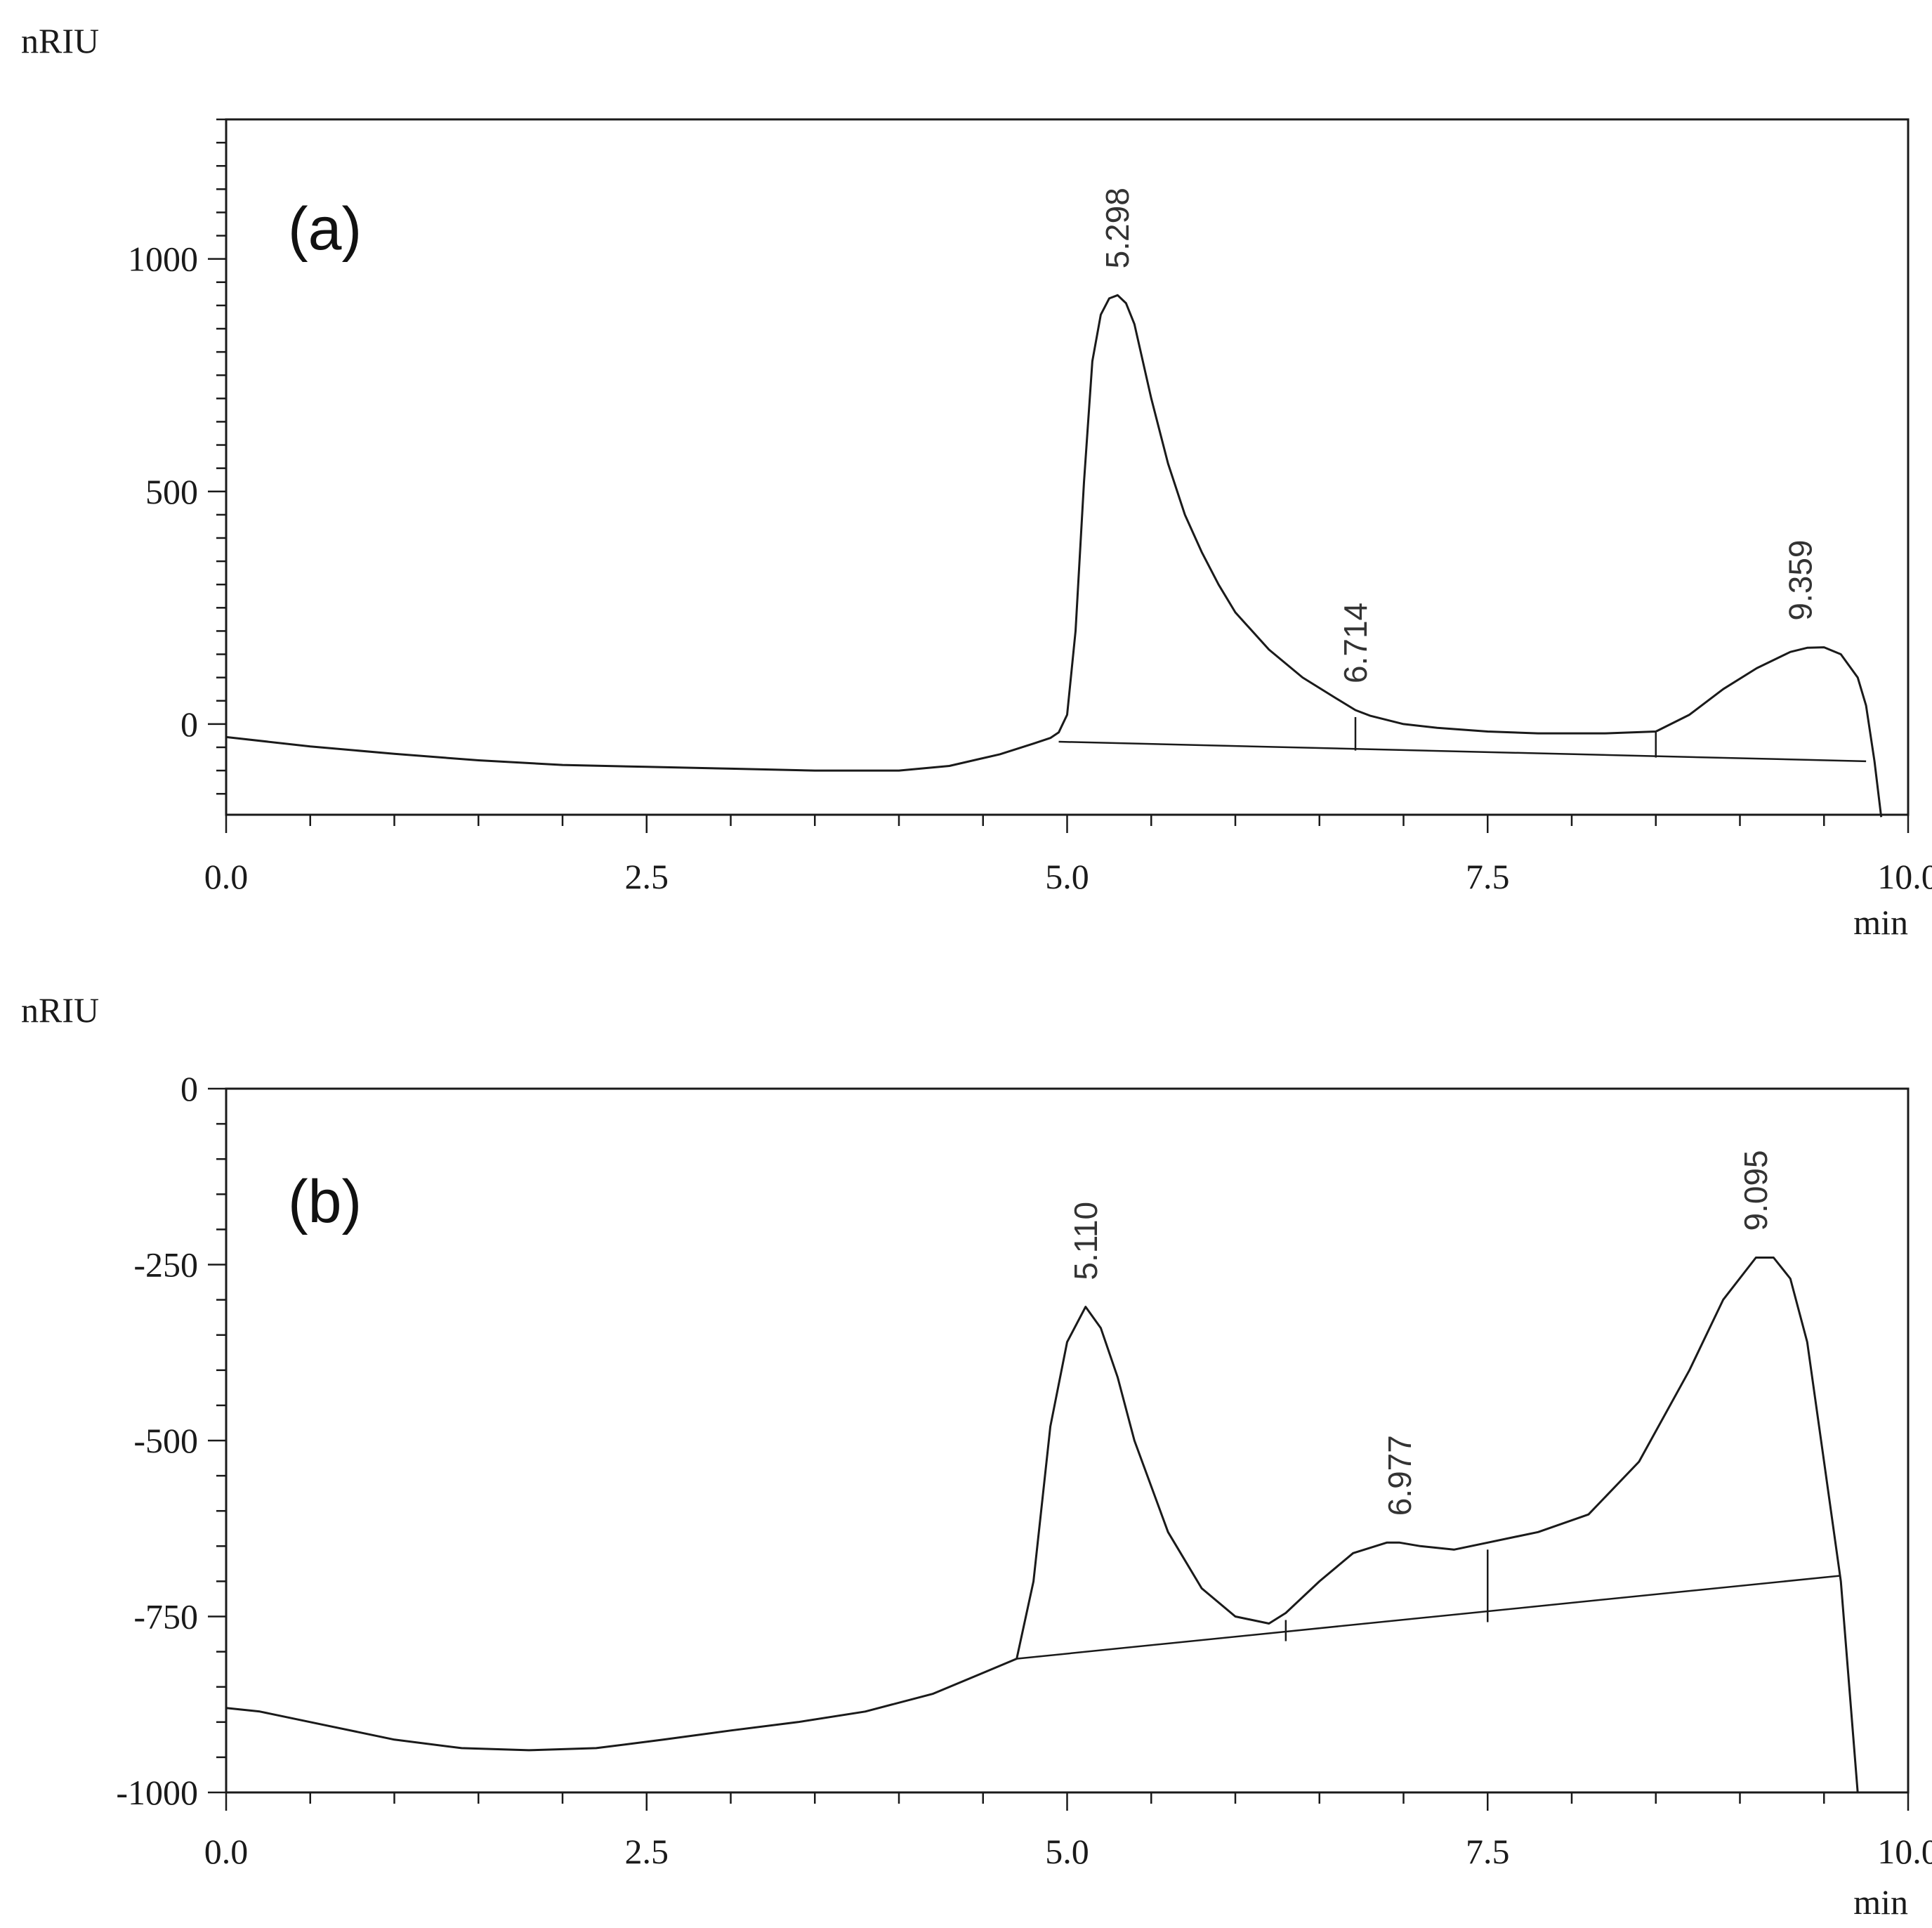 This screenshot has width=1932, height=1928. Describe the element at coordinates (1355, 643) in the screenshot. I see `peak-retention-label: 6.714` at that location.